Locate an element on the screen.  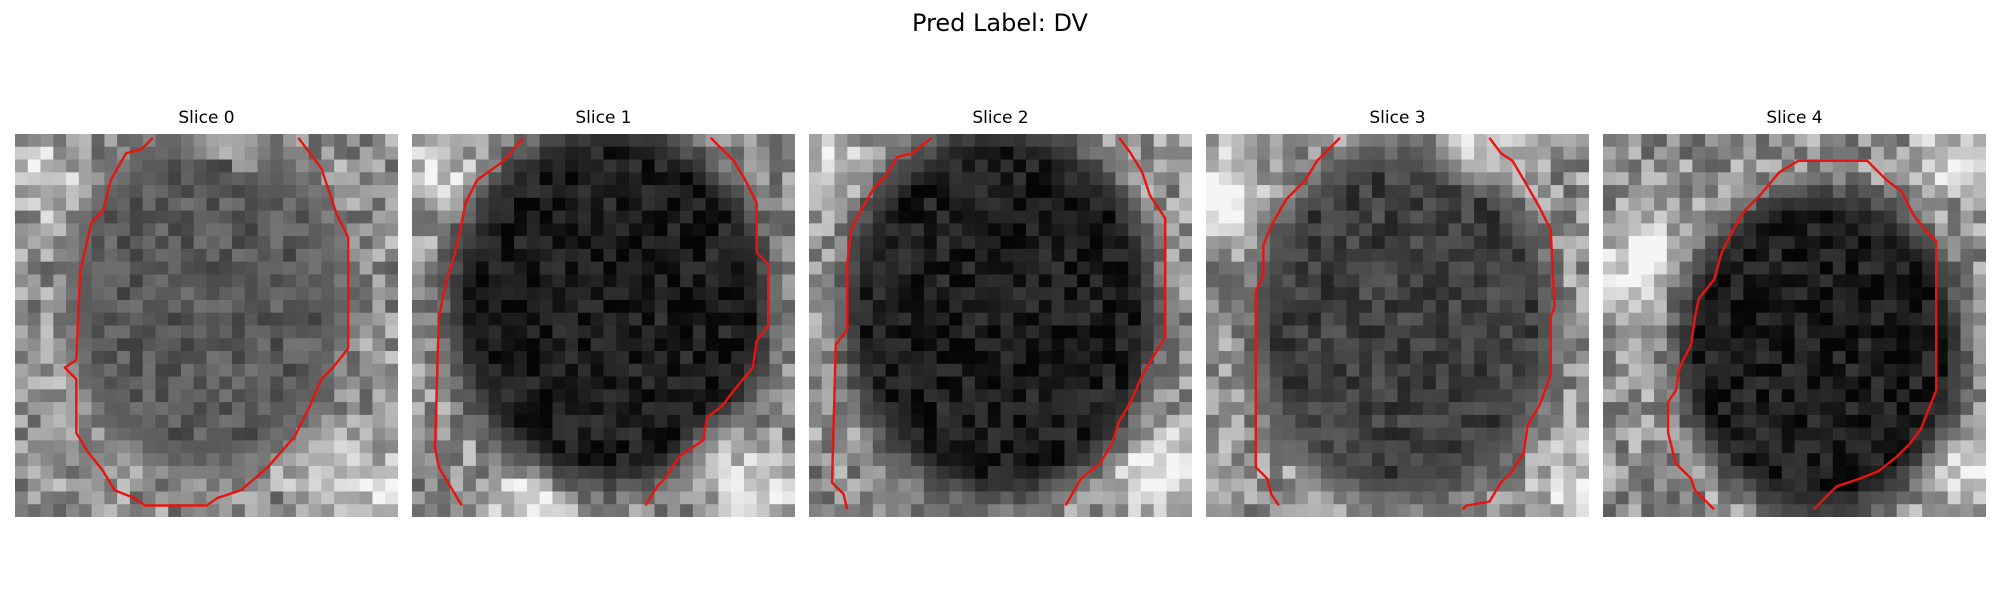
slice-panel-2: Slice 2 is located at coordinates (1000, 312).